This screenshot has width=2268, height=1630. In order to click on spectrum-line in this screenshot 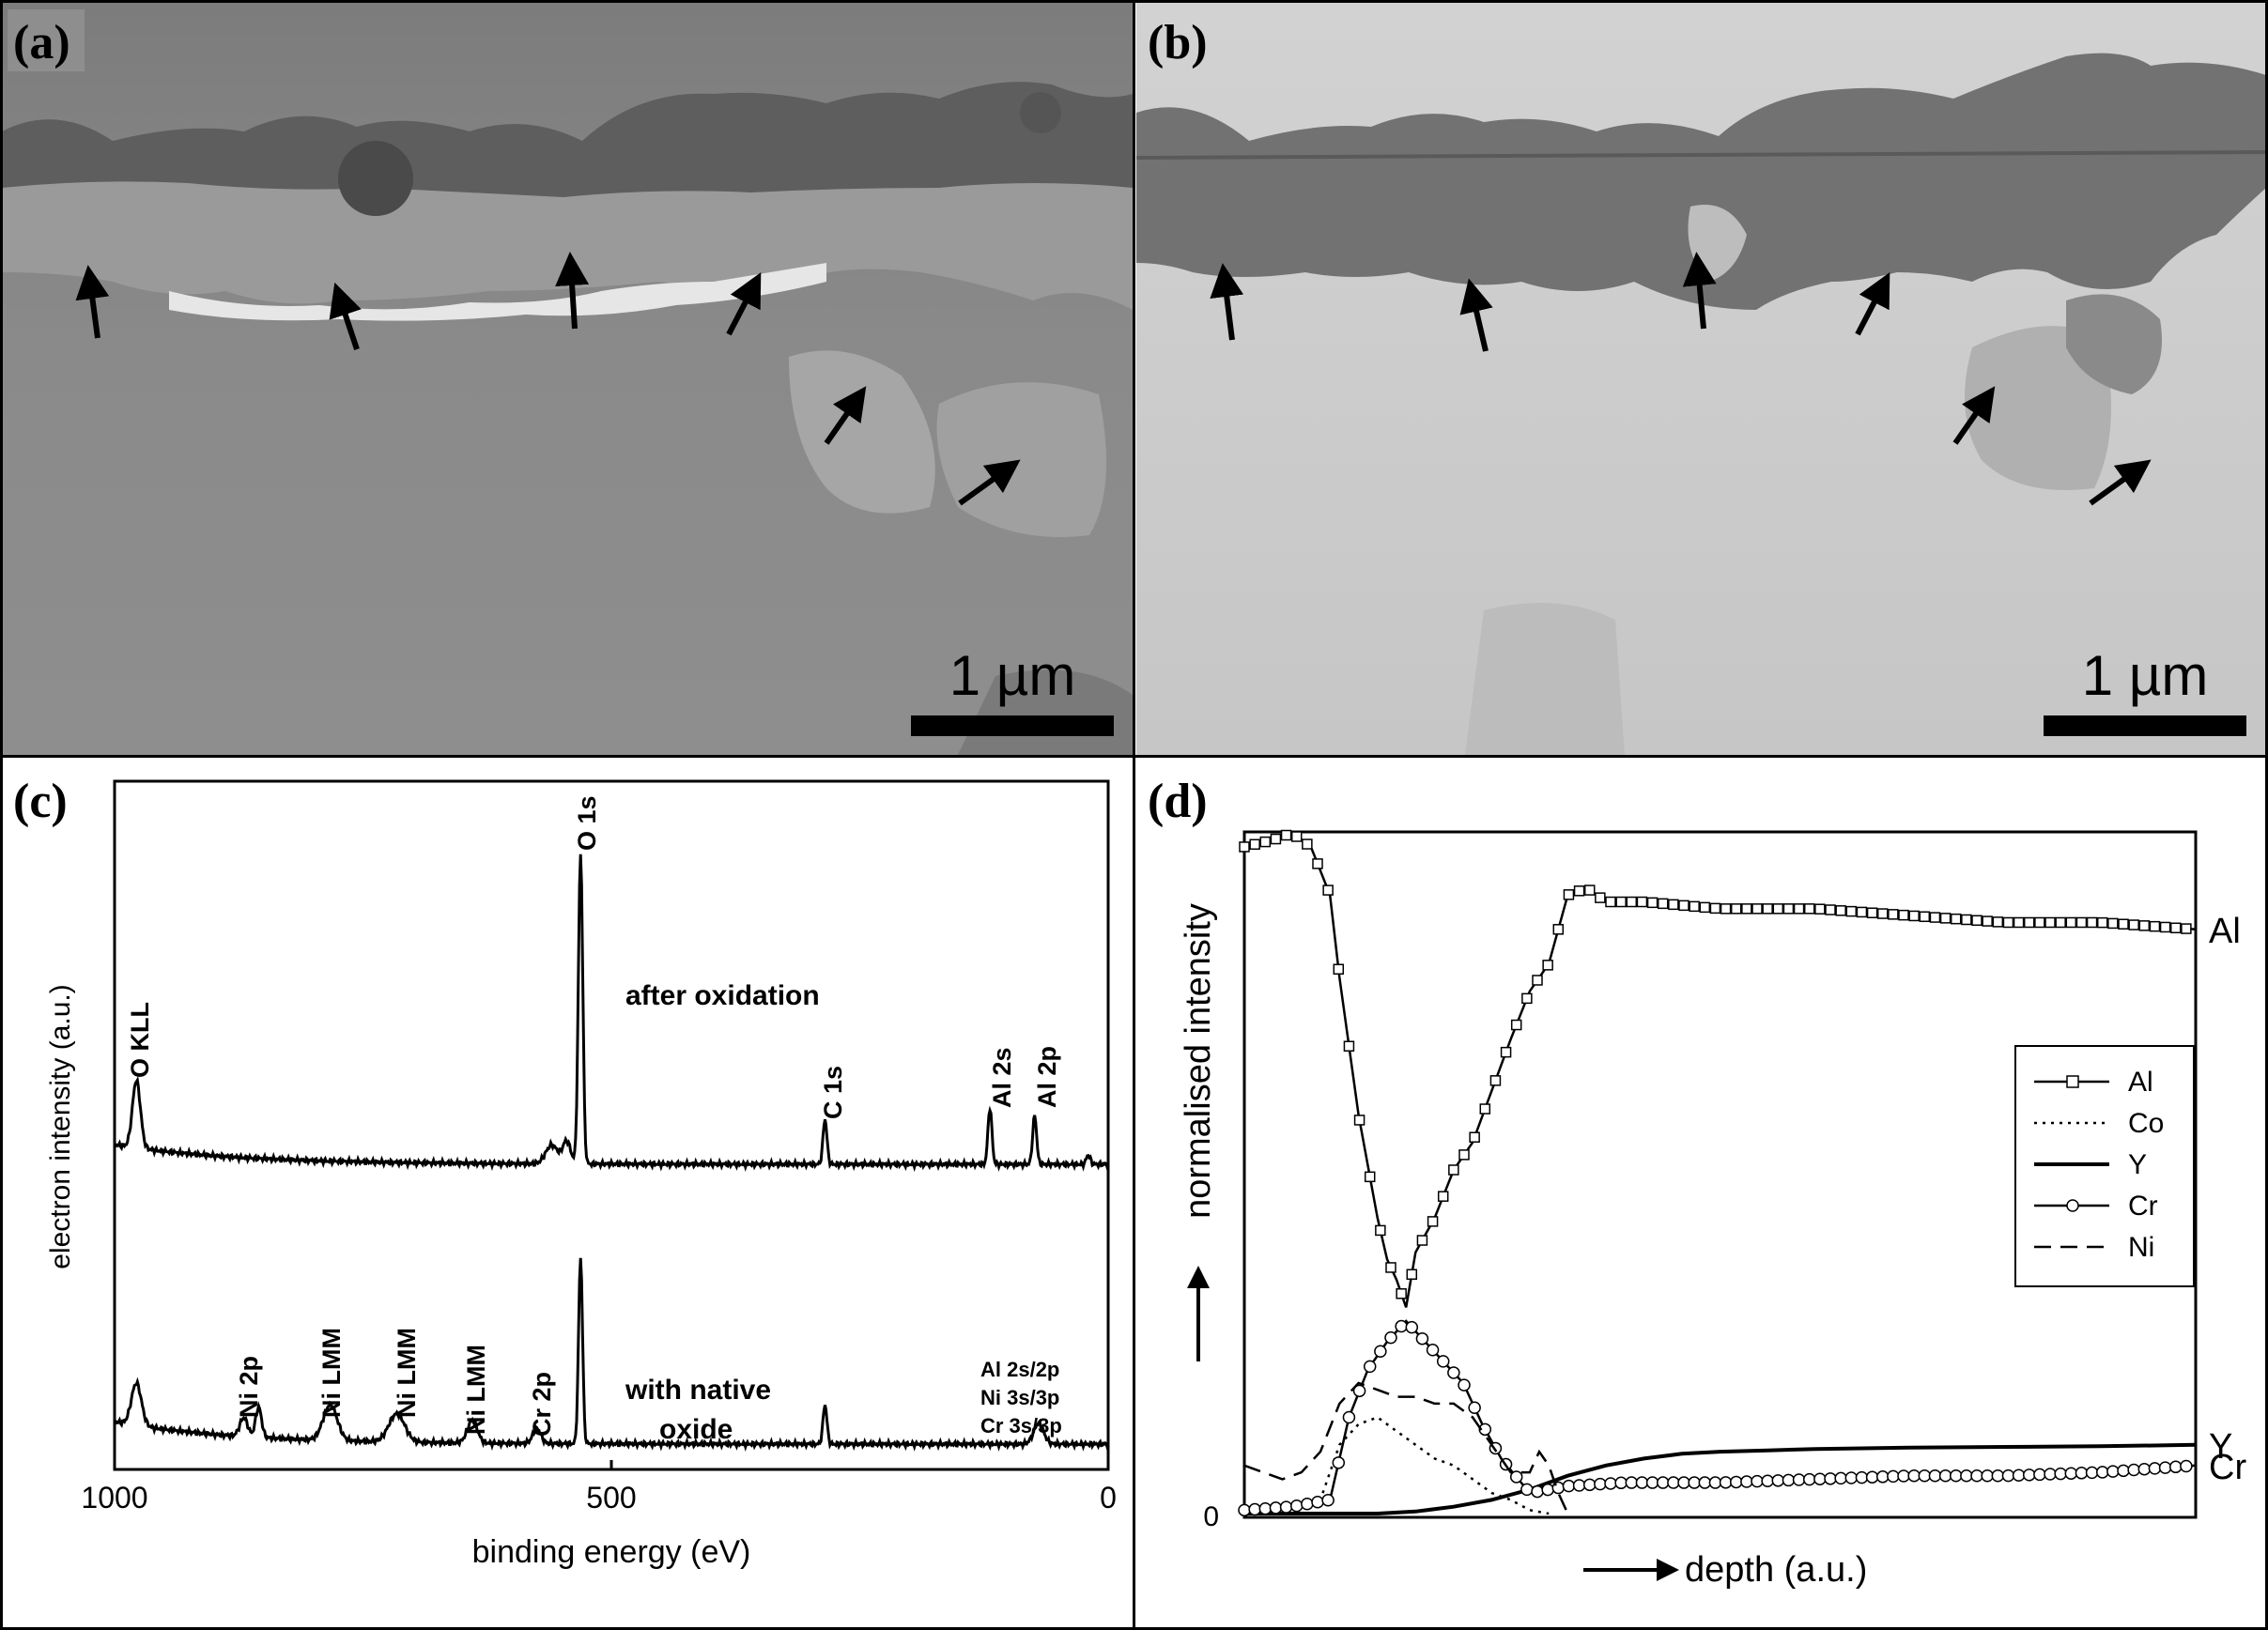, I will do `click(612, 1354)`.